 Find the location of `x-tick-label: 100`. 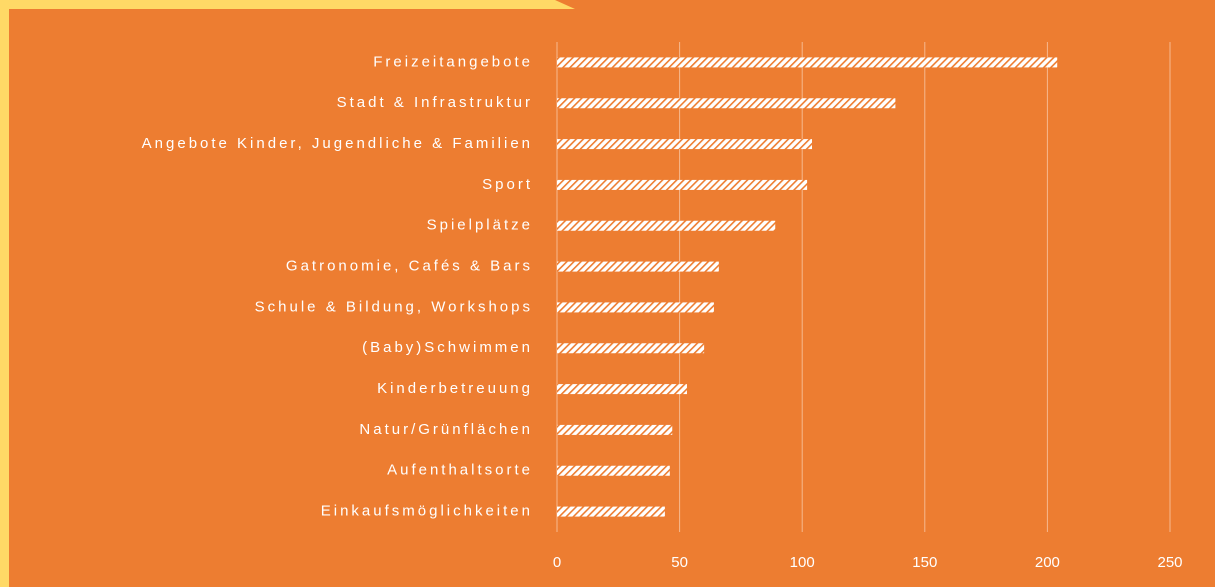

x-tick-label: 100 is located at coordinates (802, 562).